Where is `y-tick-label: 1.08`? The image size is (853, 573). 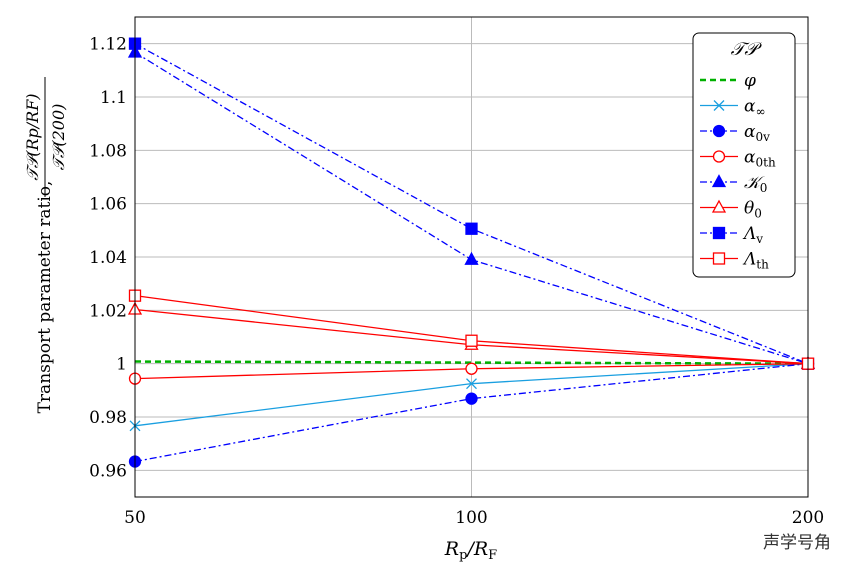 y-tick-label: 1.08 is located at coordinates (108, 151).